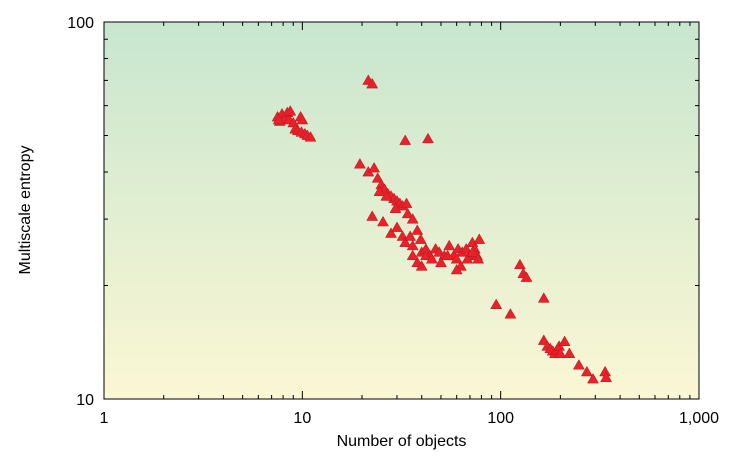 This screenshot has width=731, height=459. Describe the element at coordinates (699, 418) in the screenshot. I see `x-tick-label: 1,000` at that location.